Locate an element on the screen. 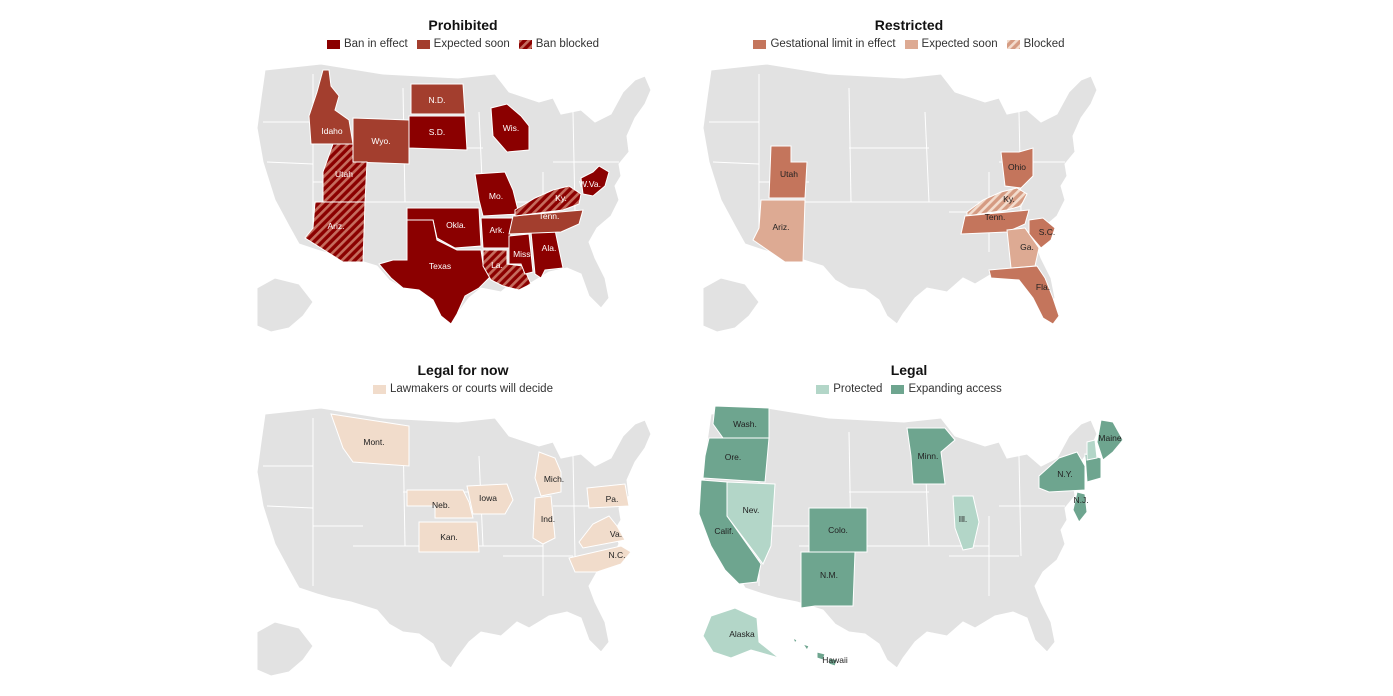  label-kan: Kan. is located at coordinates (449, 537).